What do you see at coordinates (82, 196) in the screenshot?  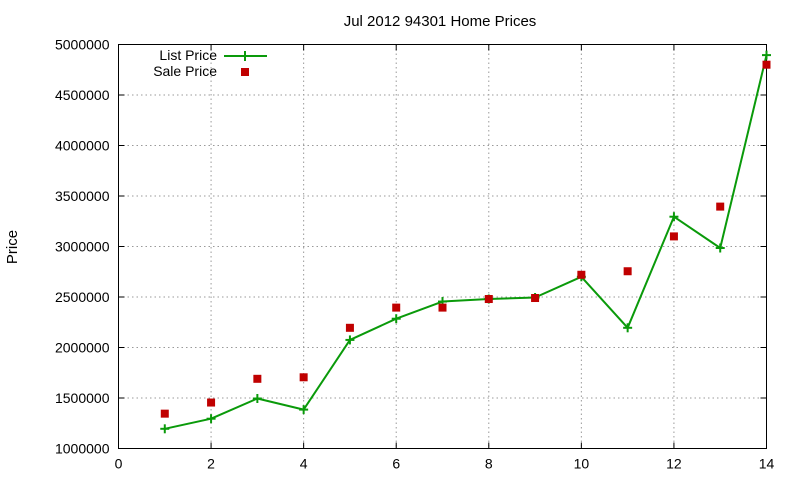 I see `y-tick-label: 3500000` at bounding box center [82, 196].